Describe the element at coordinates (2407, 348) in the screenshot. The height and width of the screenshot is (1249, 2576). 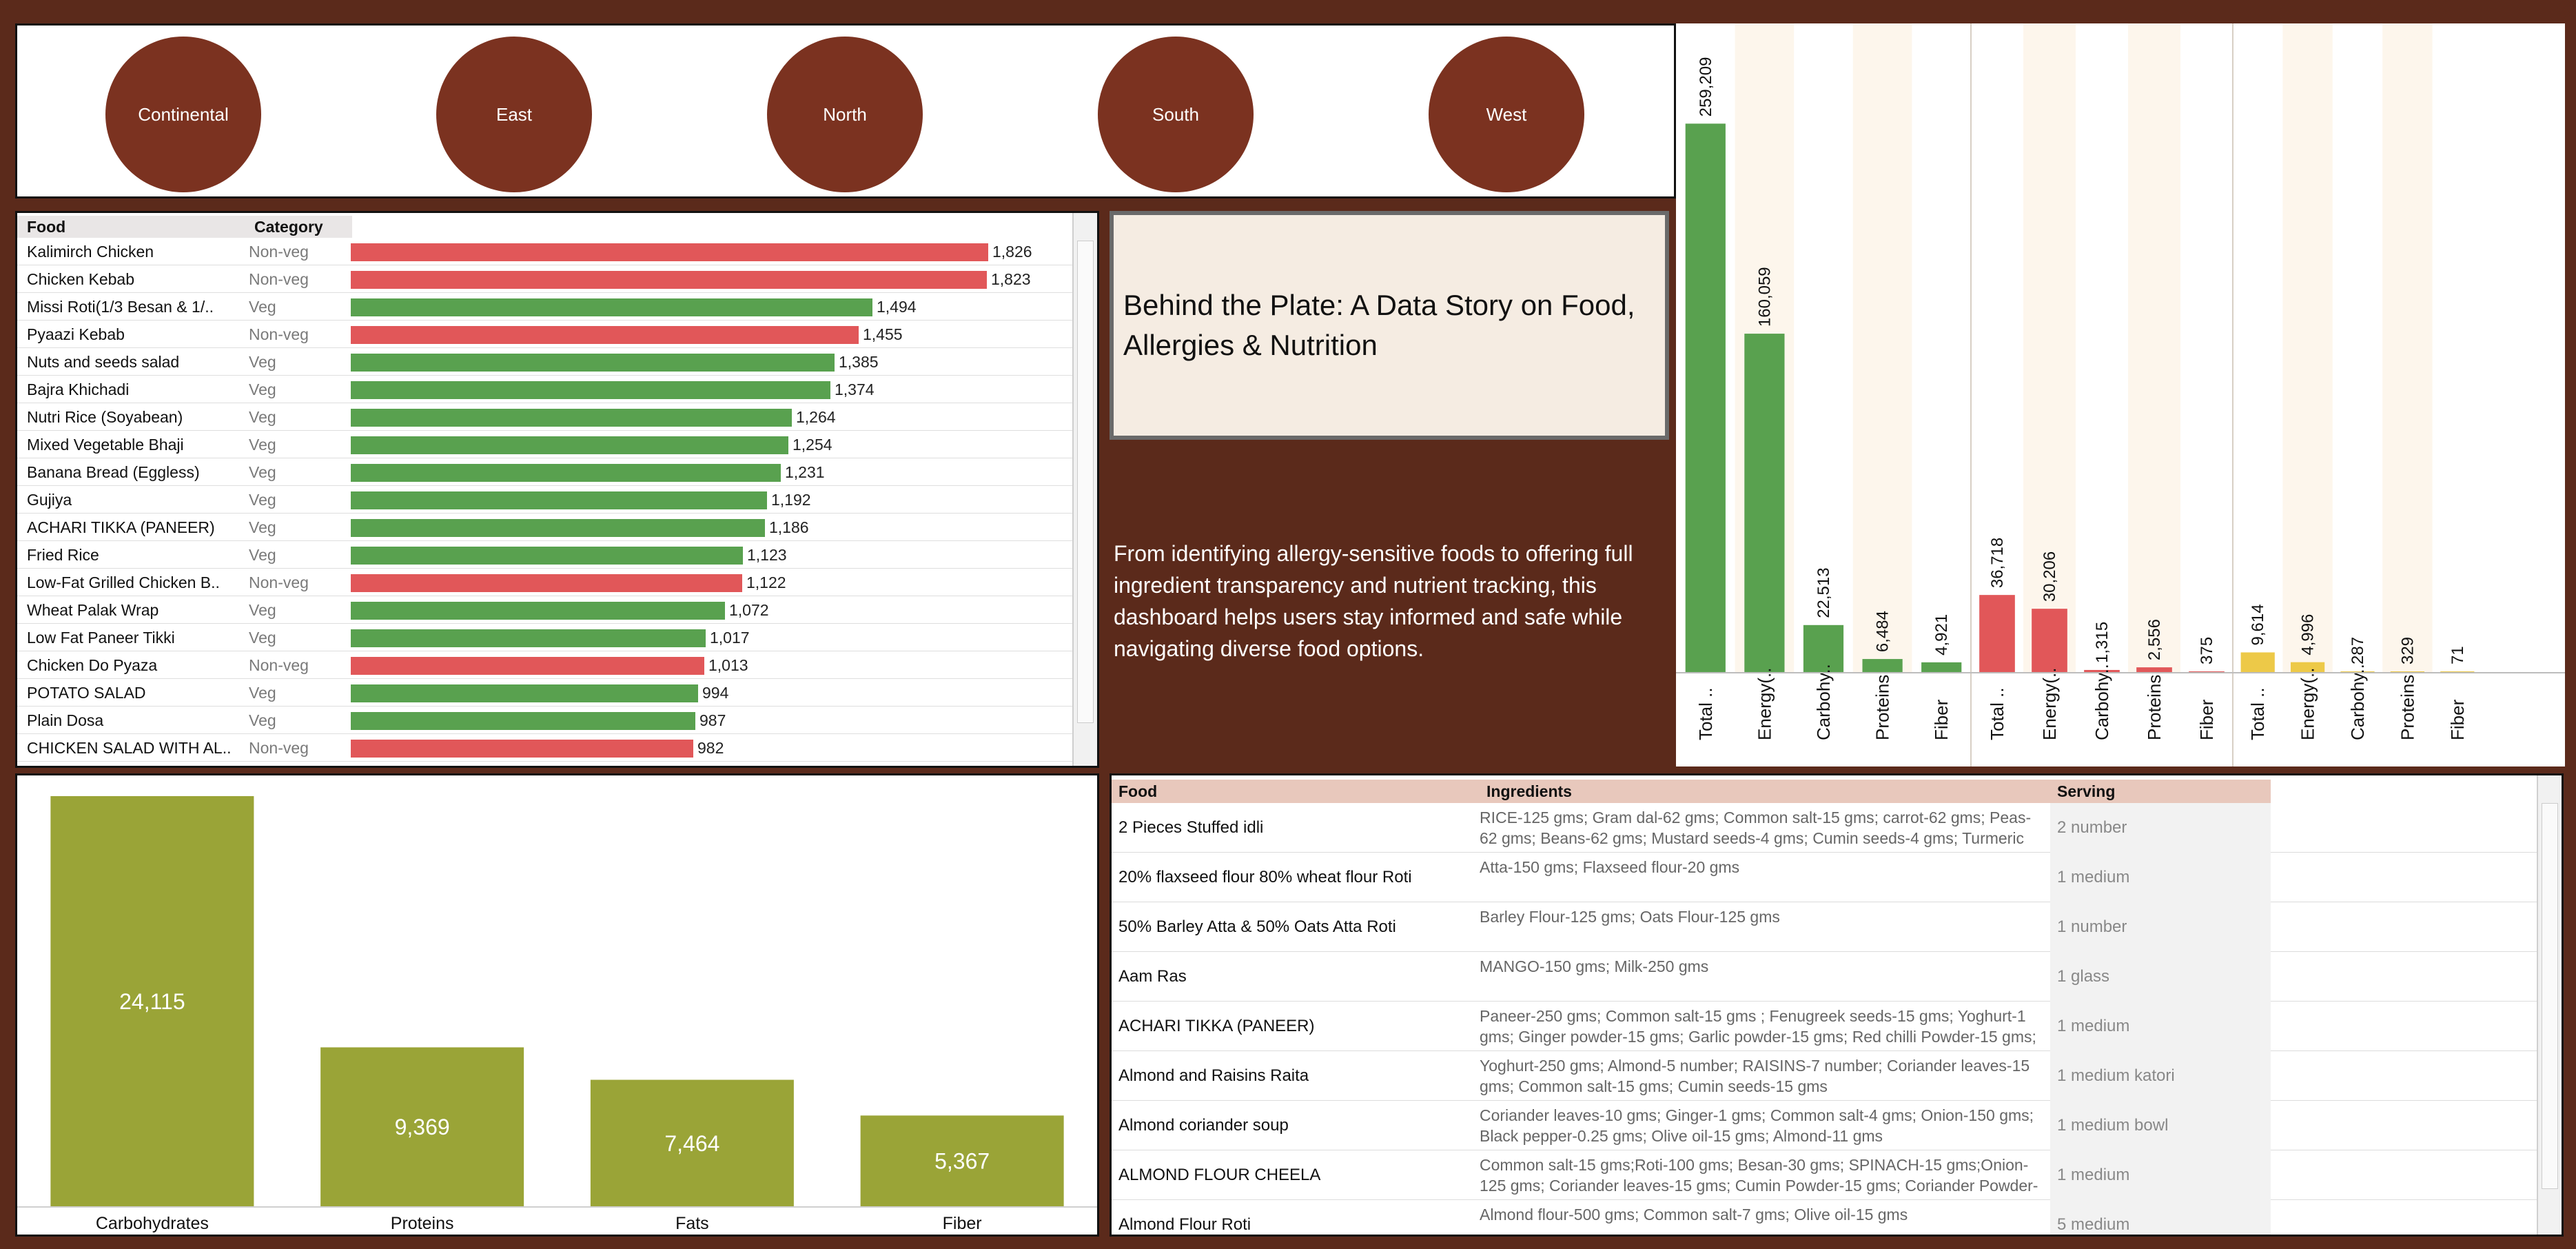
I see `column-band` at that location.